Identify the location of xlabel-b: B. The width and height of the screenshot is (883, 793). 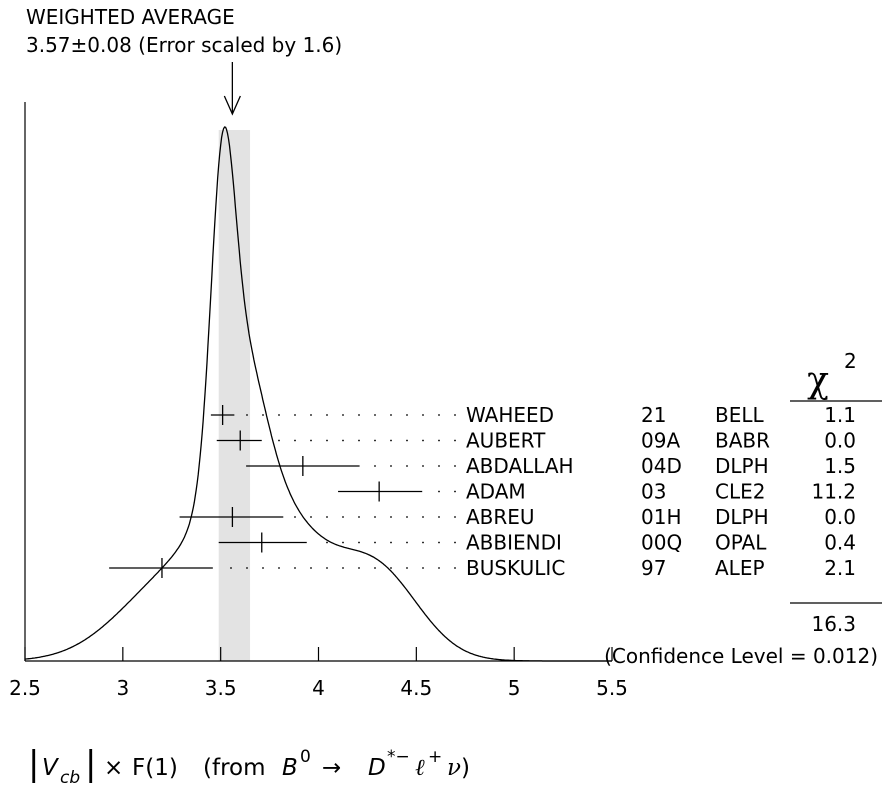
(290, 768).